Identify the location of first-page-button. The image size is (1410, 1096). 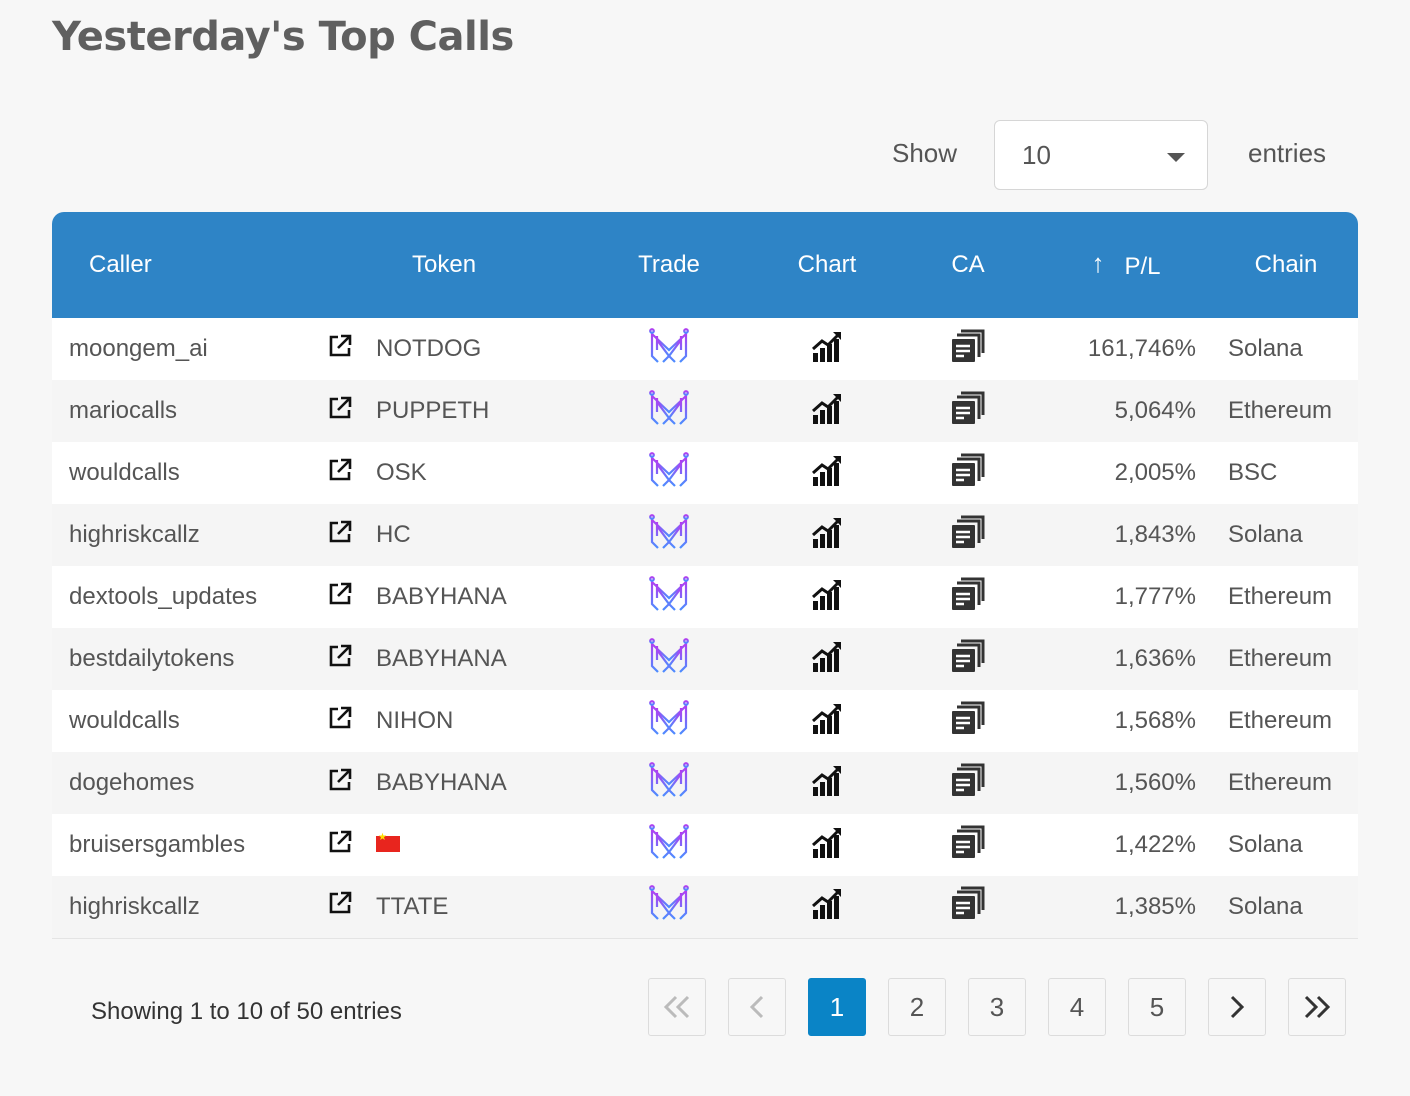
(677, 1007).